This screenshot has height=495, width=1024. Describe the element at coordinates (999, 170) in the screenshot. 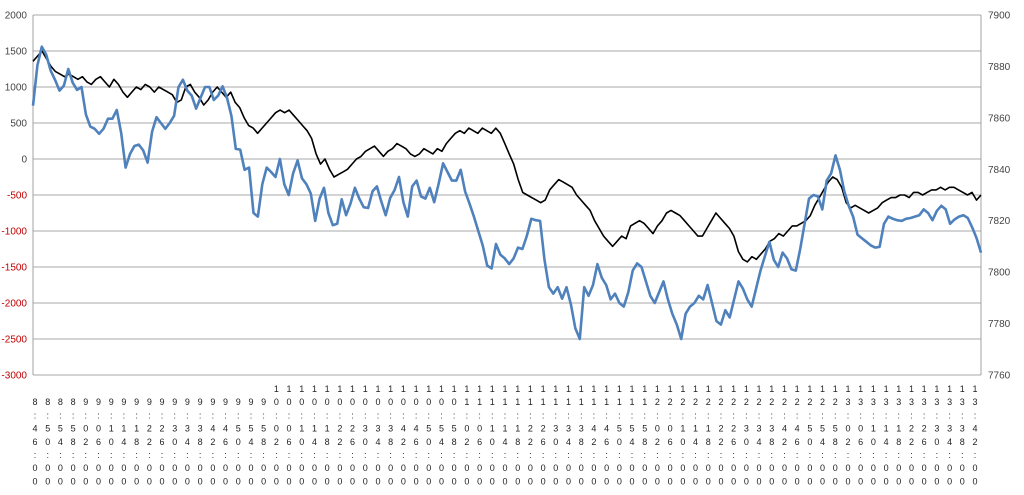

I see `right-tick-label: 7840` at that location.